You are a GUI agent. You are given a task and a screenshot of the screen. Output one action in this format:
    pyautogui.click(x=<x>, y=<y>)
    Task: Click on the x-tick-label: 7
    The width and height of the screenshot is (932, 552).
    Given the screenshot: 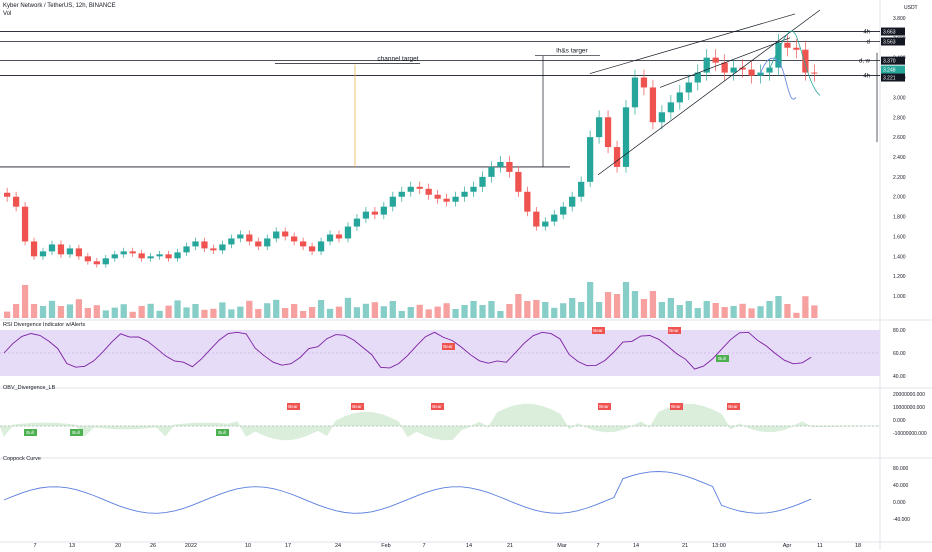 What is the action you would take?
    pyautogui.click(x=34, y=546)
    